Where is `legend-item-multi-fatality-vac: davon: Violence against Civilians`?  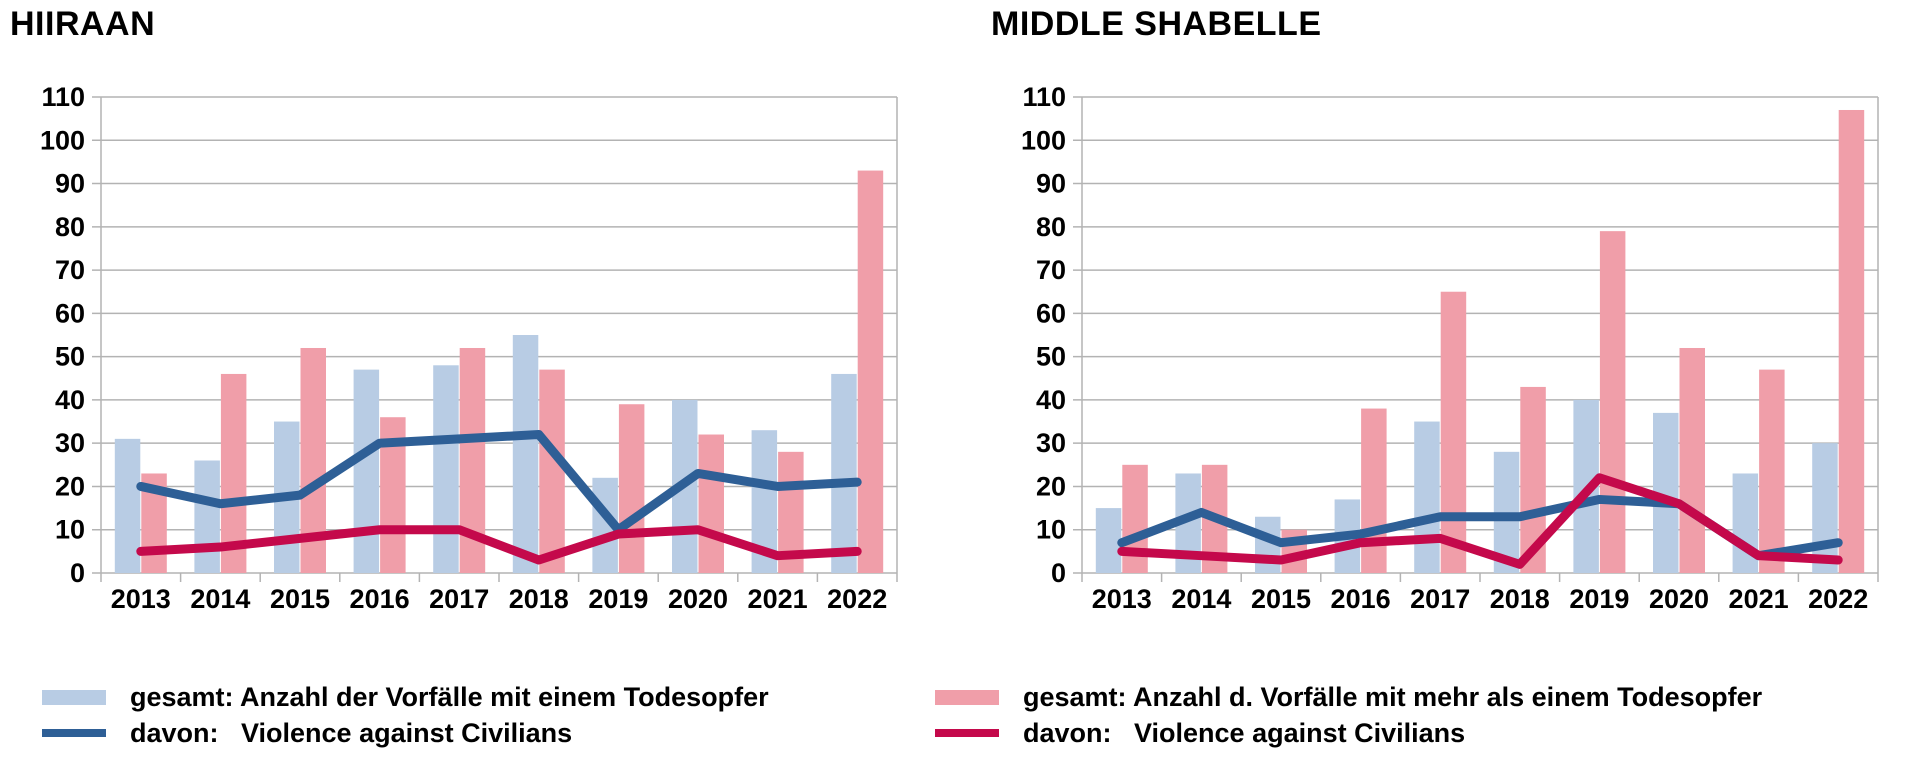
legend-item-multi-fatality-vac: davon: Violence against Civilians is located at coordinates (1200, 733).